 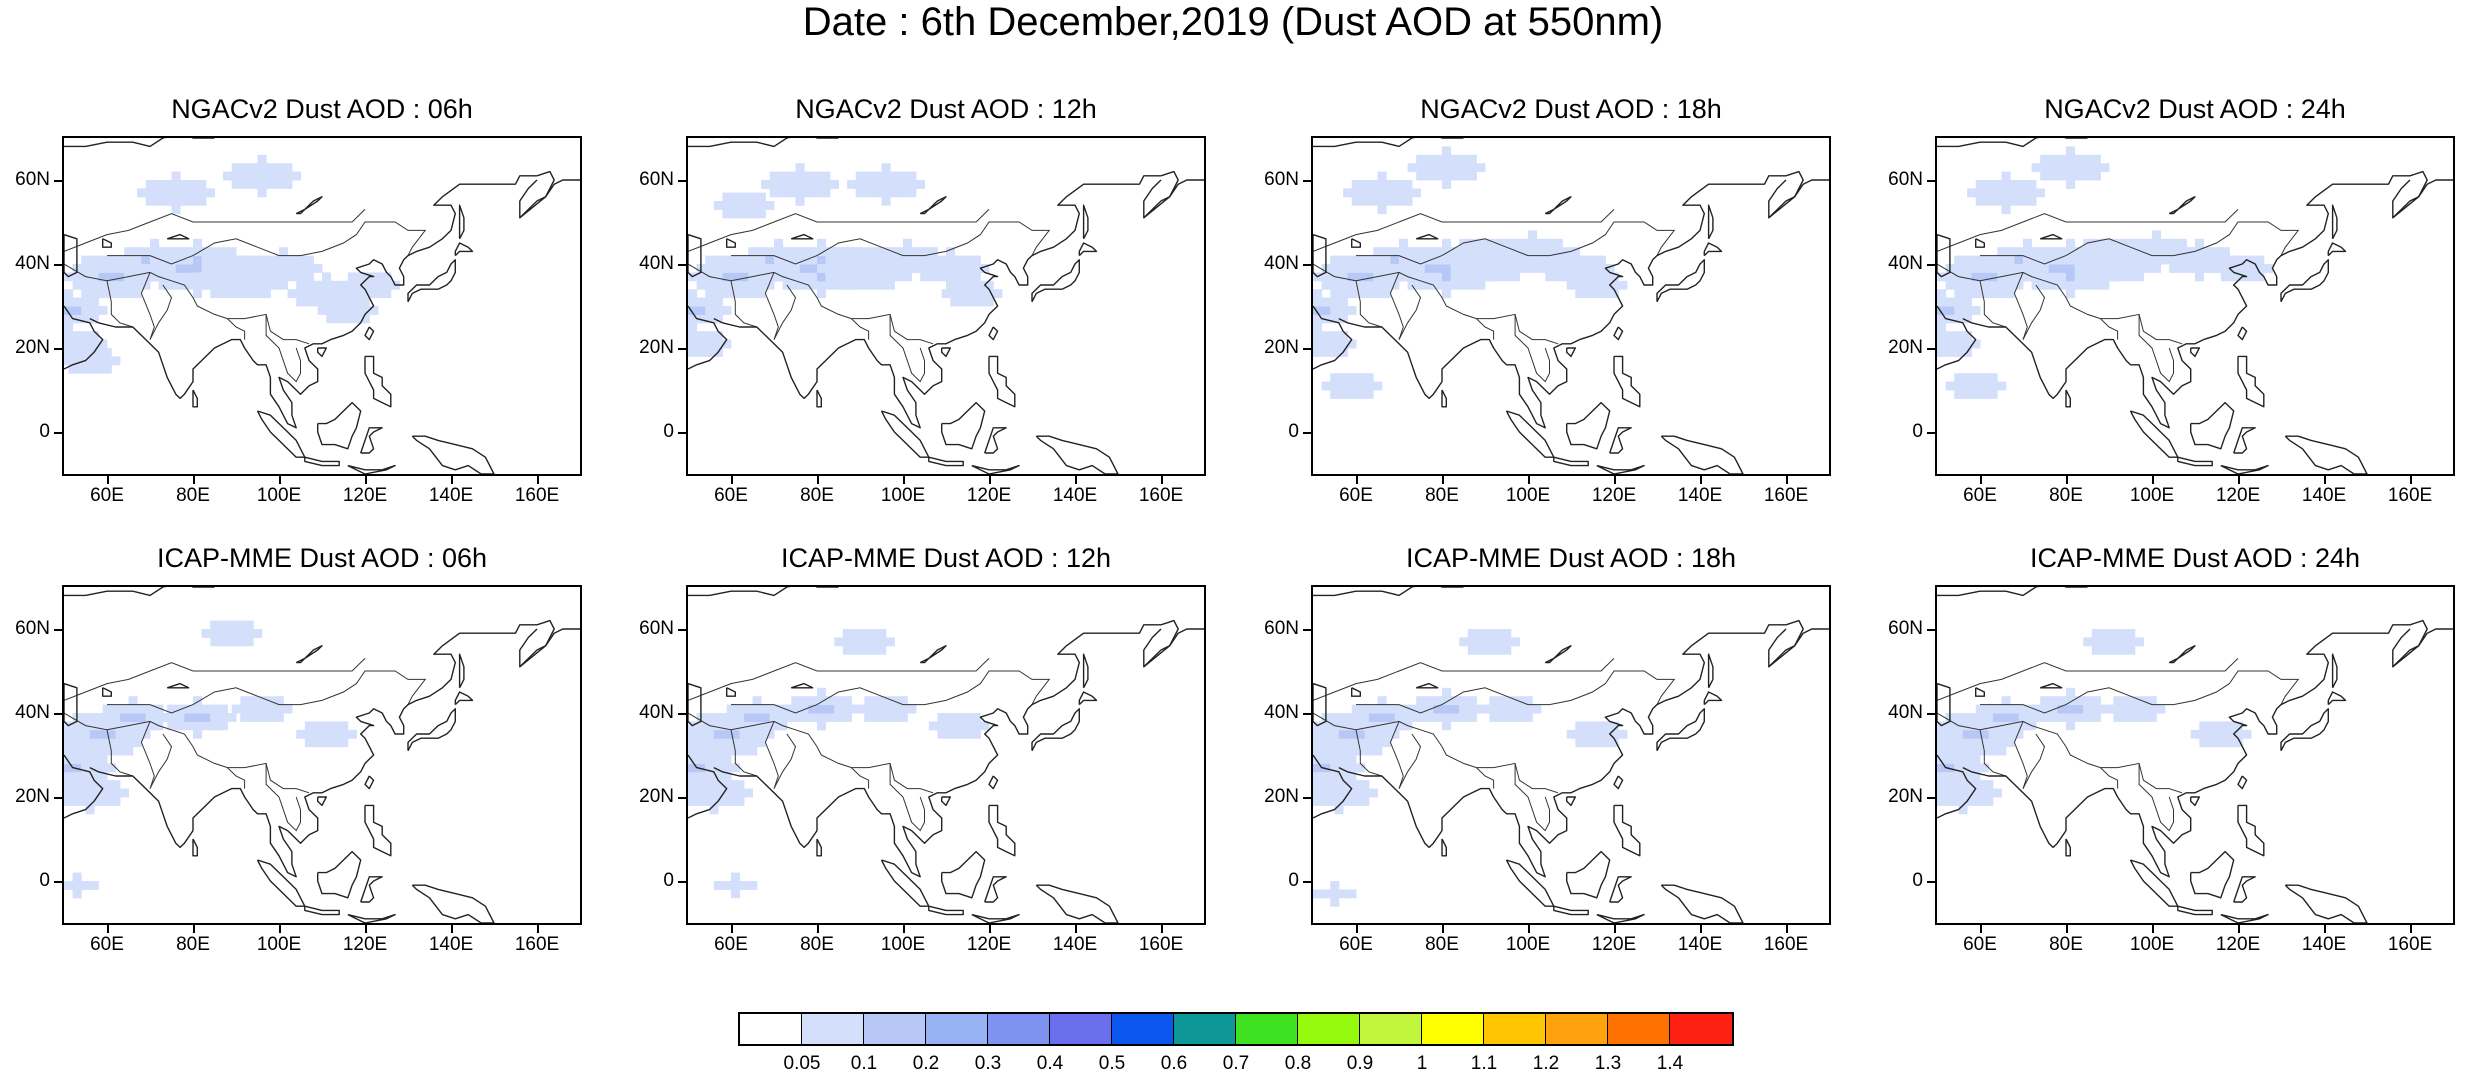 What do you see at coordinates (58, 265) in the screenshot?
I see `y-tick` at bounding box center [58, 265].